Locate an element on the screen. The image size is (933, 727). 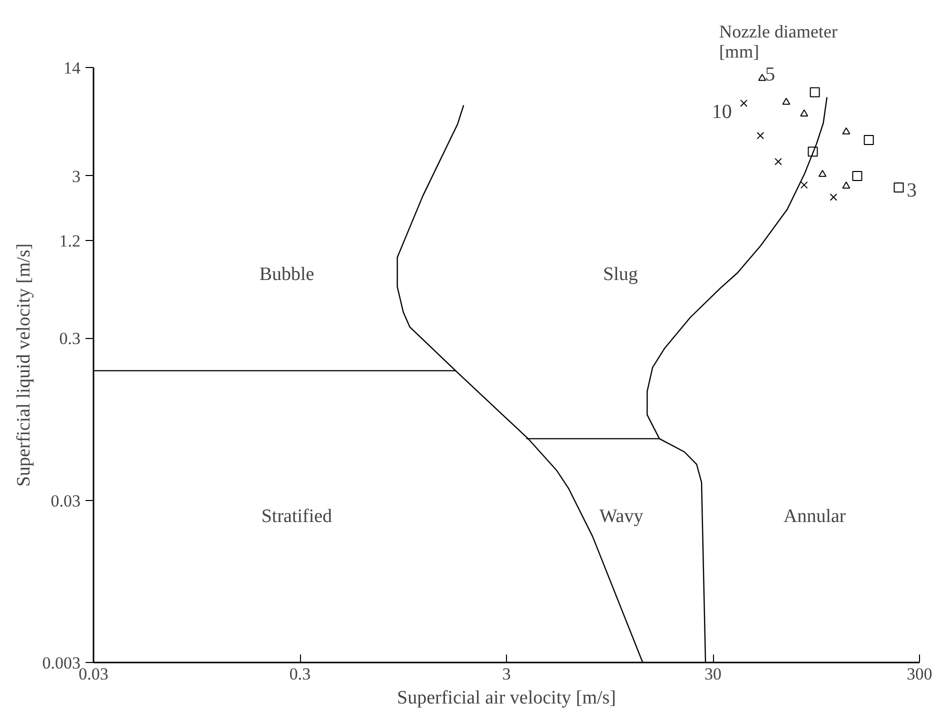
x-tick-label: 300 is located at coordinates (919, 674).